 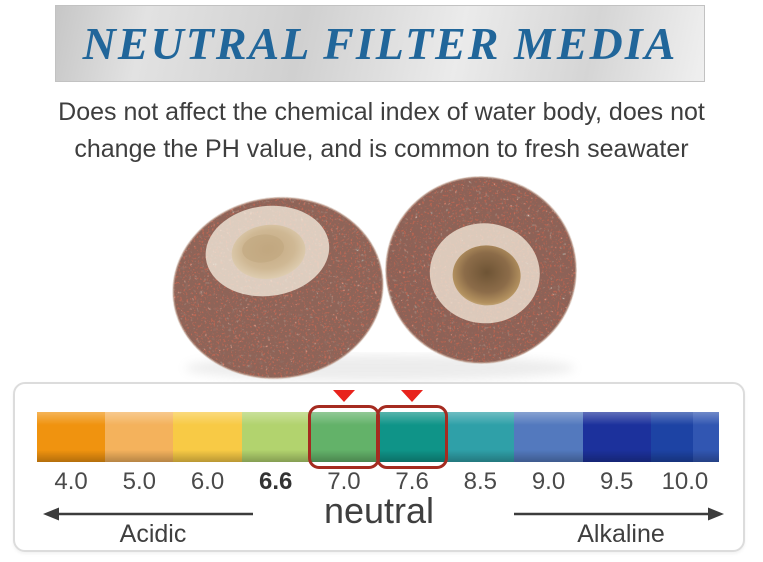 What do you see at coordinates (276, 481) in the screenshot?
I see `ph-tick-label: 6.6` at bounding box center [276, 481].